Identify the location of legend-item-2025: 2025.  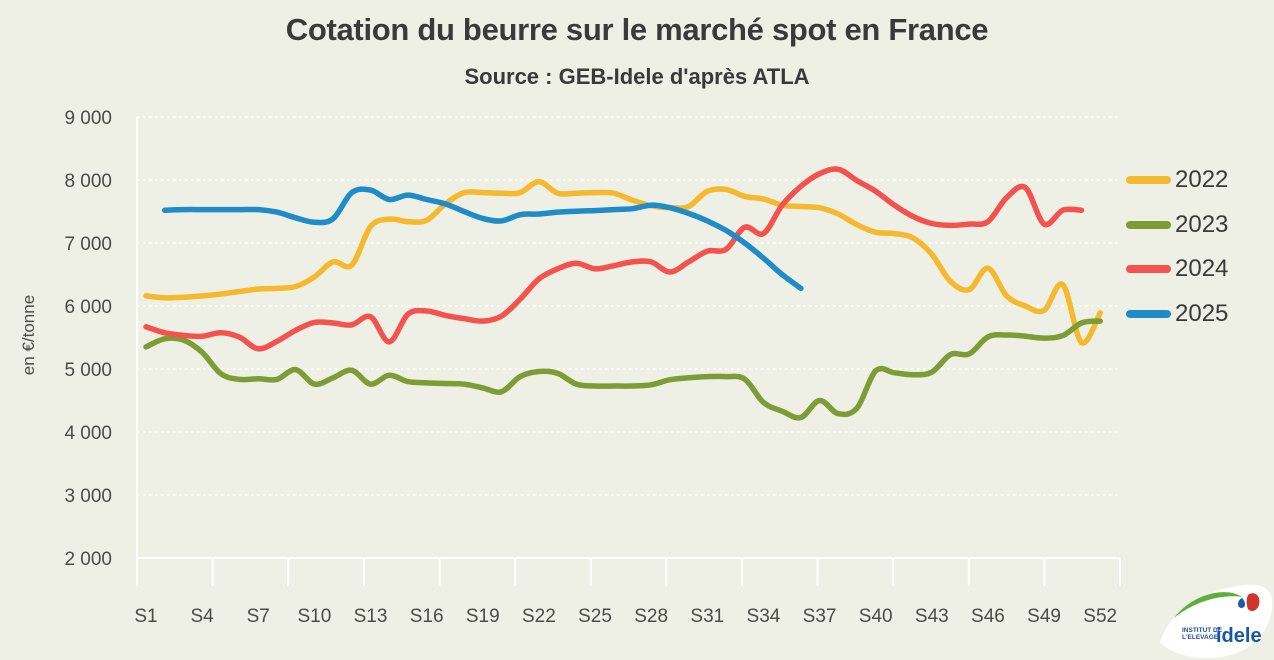
(1177, 314).